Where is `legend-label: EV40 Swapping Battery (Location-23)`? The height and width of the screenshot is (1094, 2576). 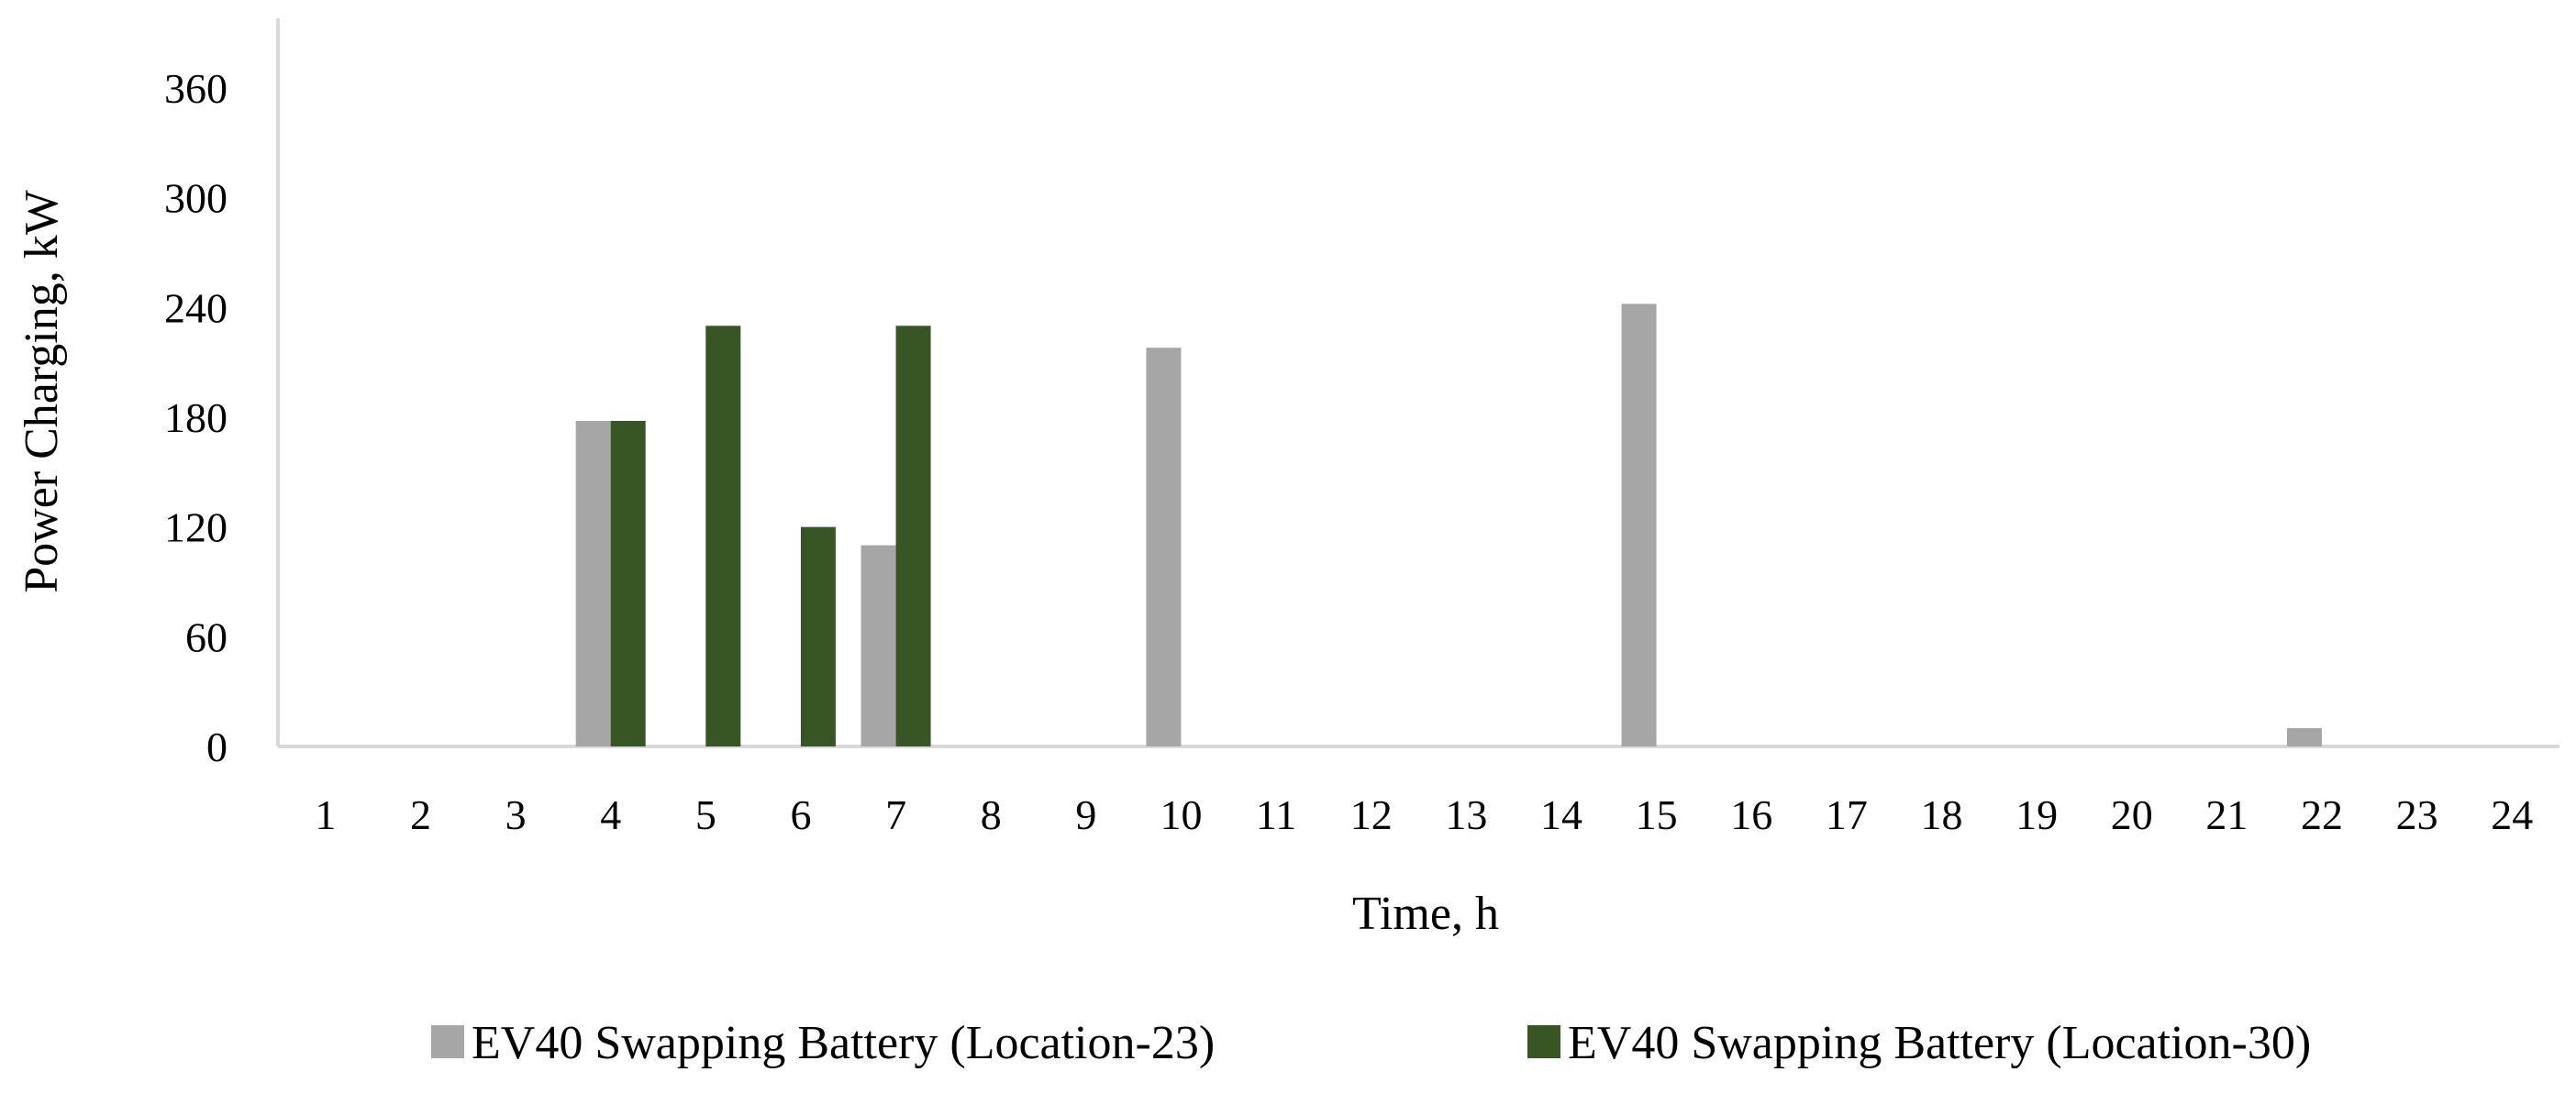 legend-label: EV40 Swapping Battery (Location-23) is located at coordinates (843, 1043).